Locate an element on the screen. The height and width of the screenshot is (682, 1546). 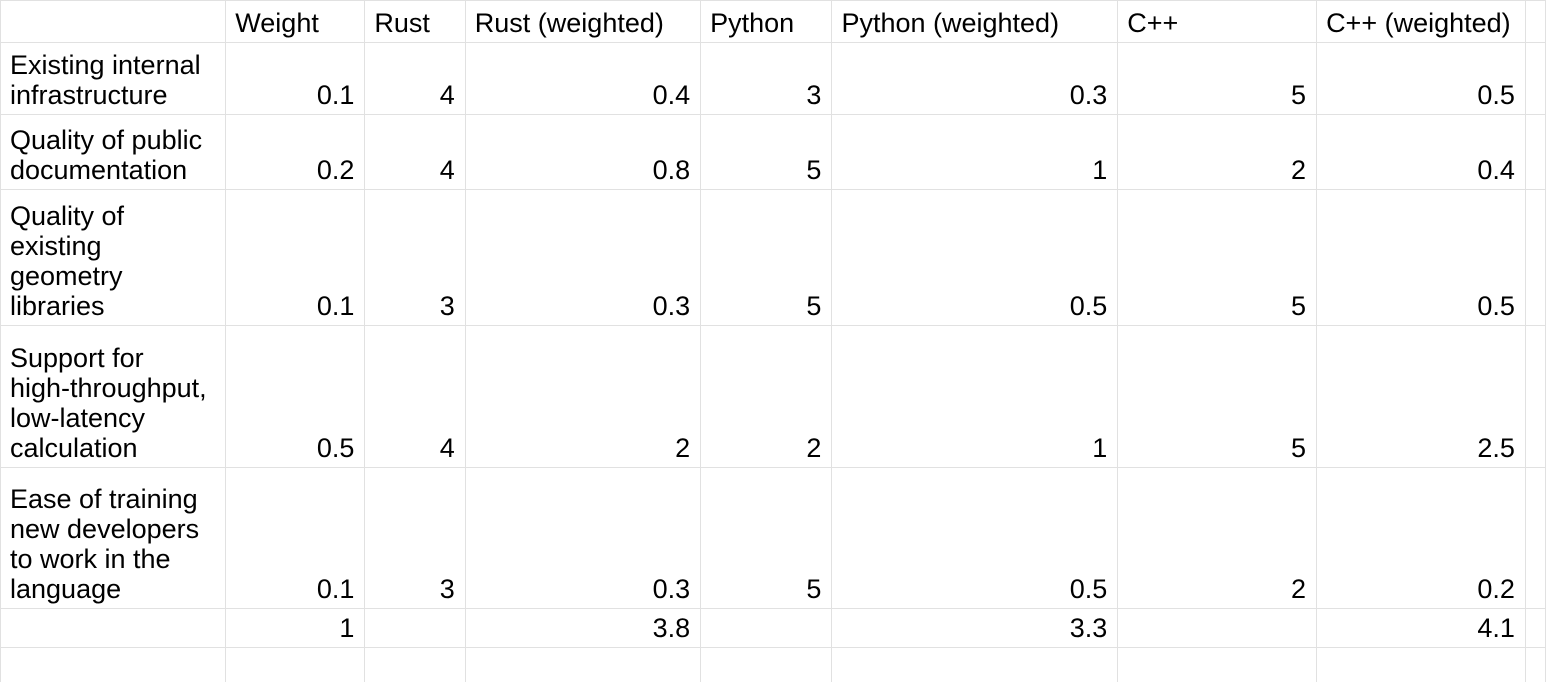
header-cell-rust-weighted: Rust (weighted) is located at coordinates (583, 21).